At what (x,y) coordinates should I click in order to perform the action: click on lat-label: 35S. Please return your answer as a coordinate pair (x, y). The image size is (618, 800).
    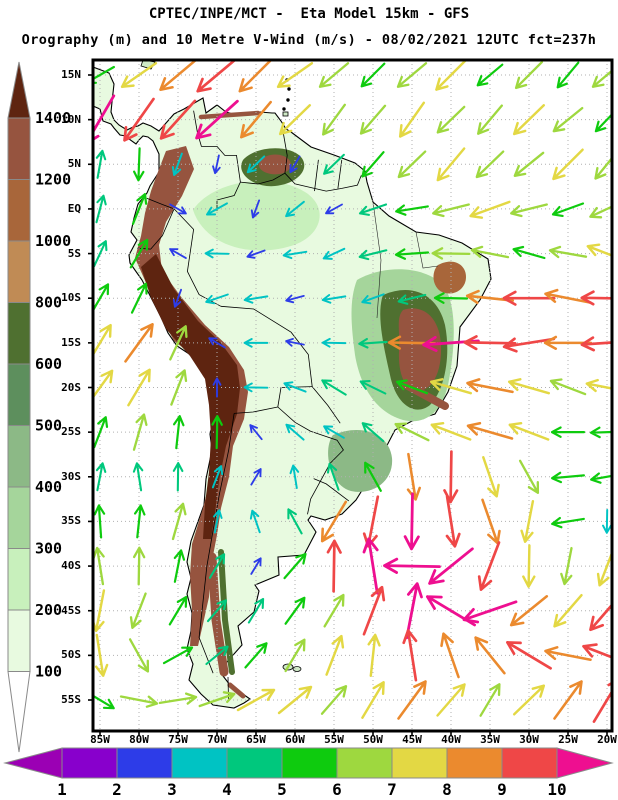
    Looking at the image, I should click on (71, 521).